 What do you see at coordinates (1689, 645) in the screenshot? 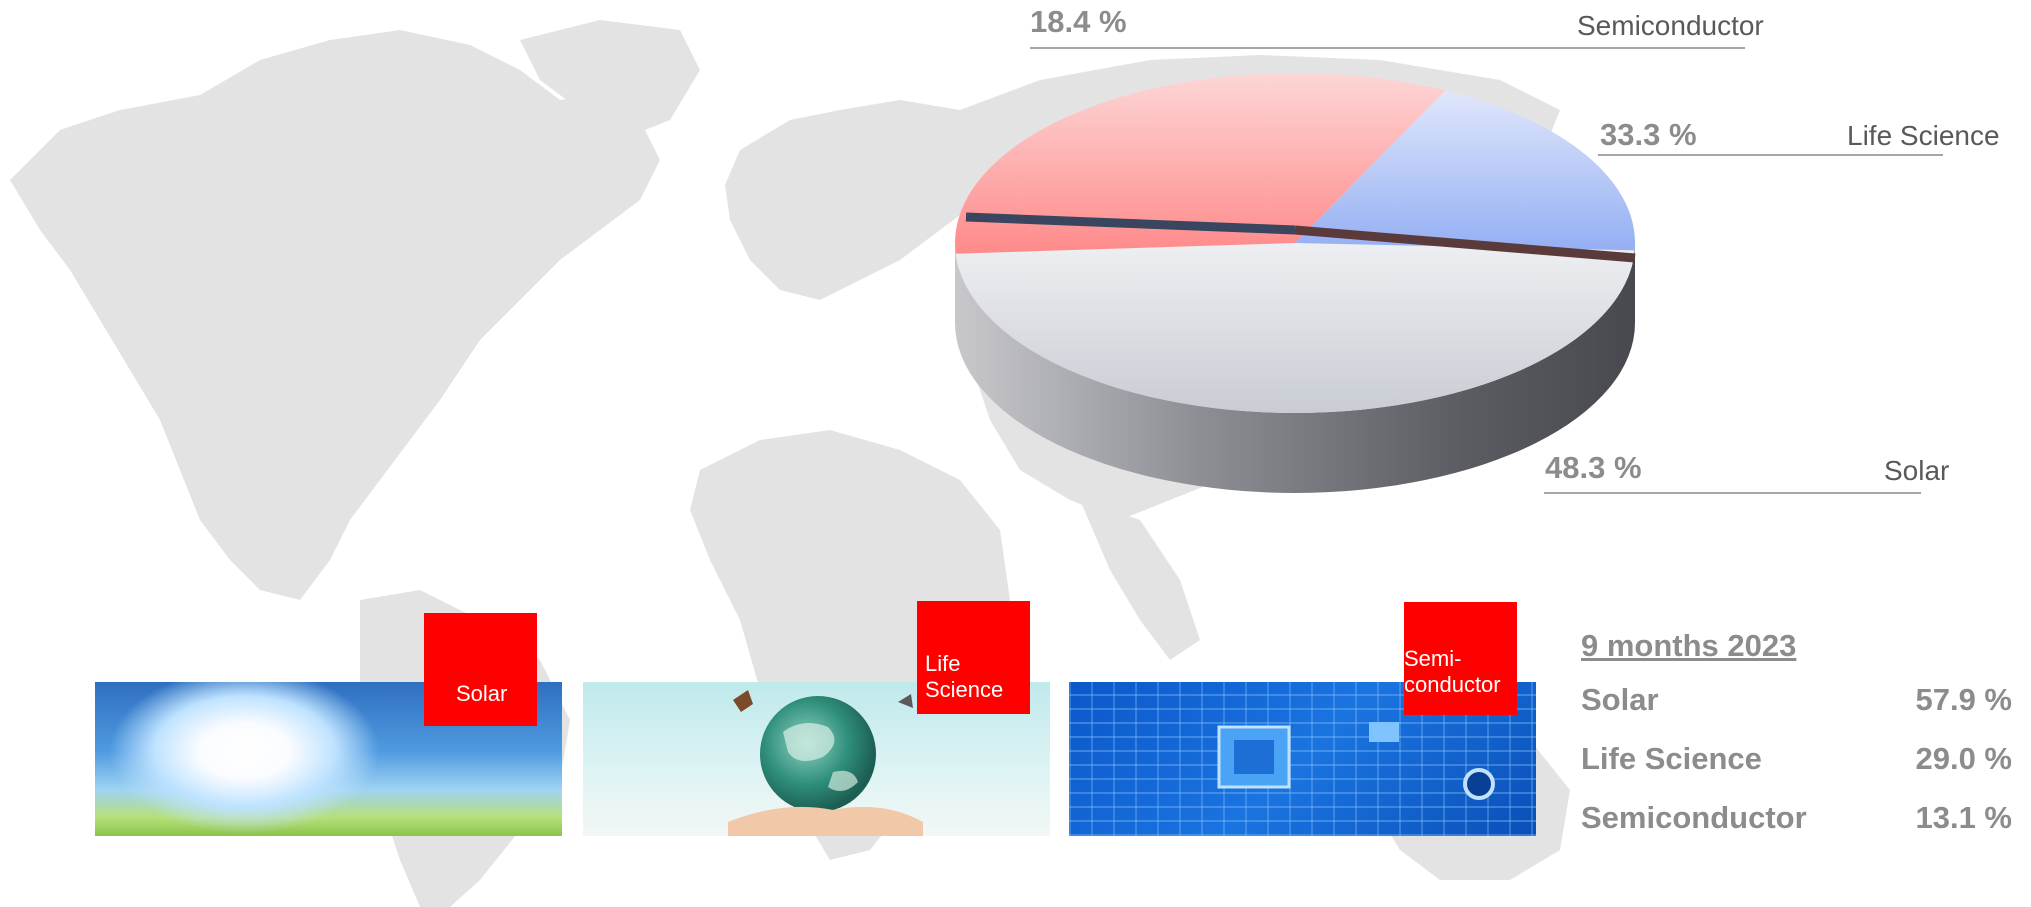
I see `ytd-title: 9 months 2023` at bounding box center [1689, 645].